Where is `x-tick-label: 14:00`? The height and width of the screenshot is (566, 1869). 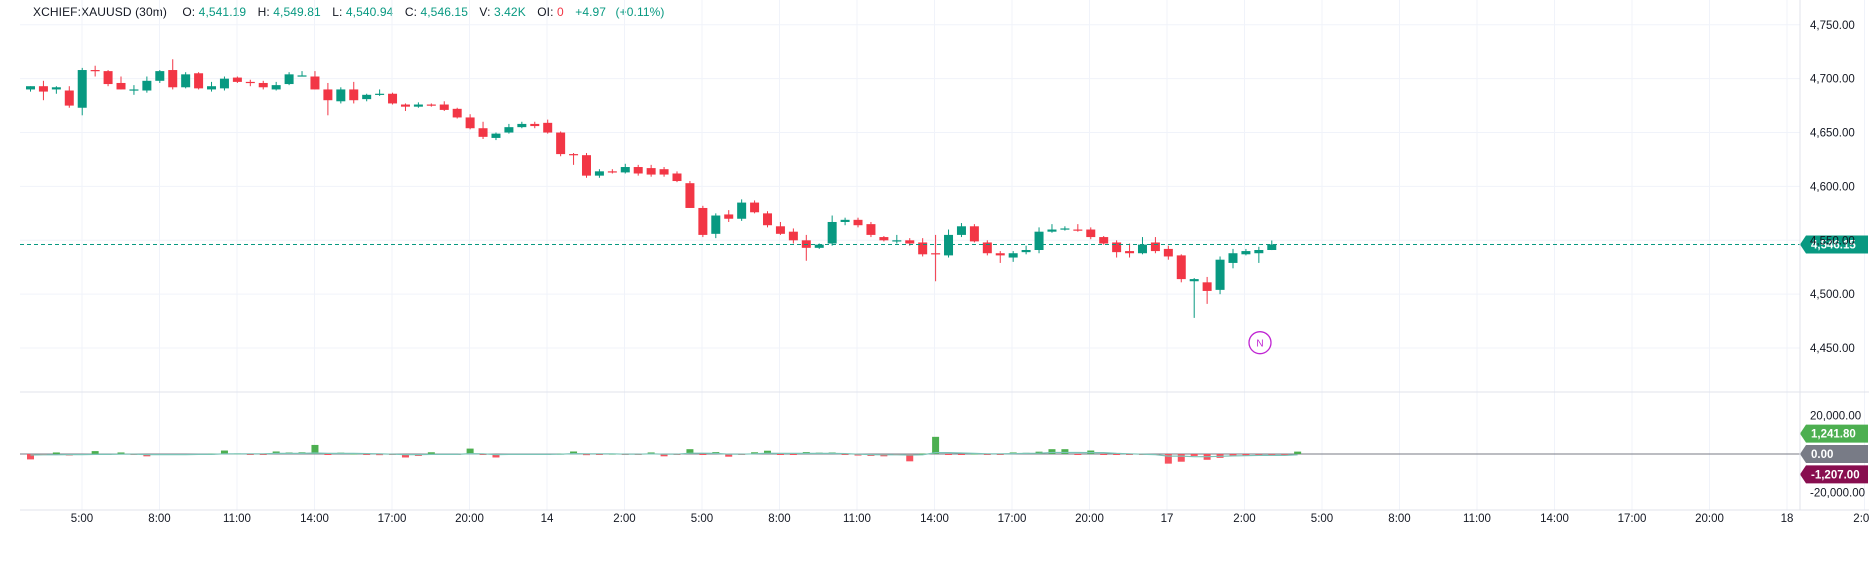 x-tick-label: 14:00 is located at coordinates (934, 519).